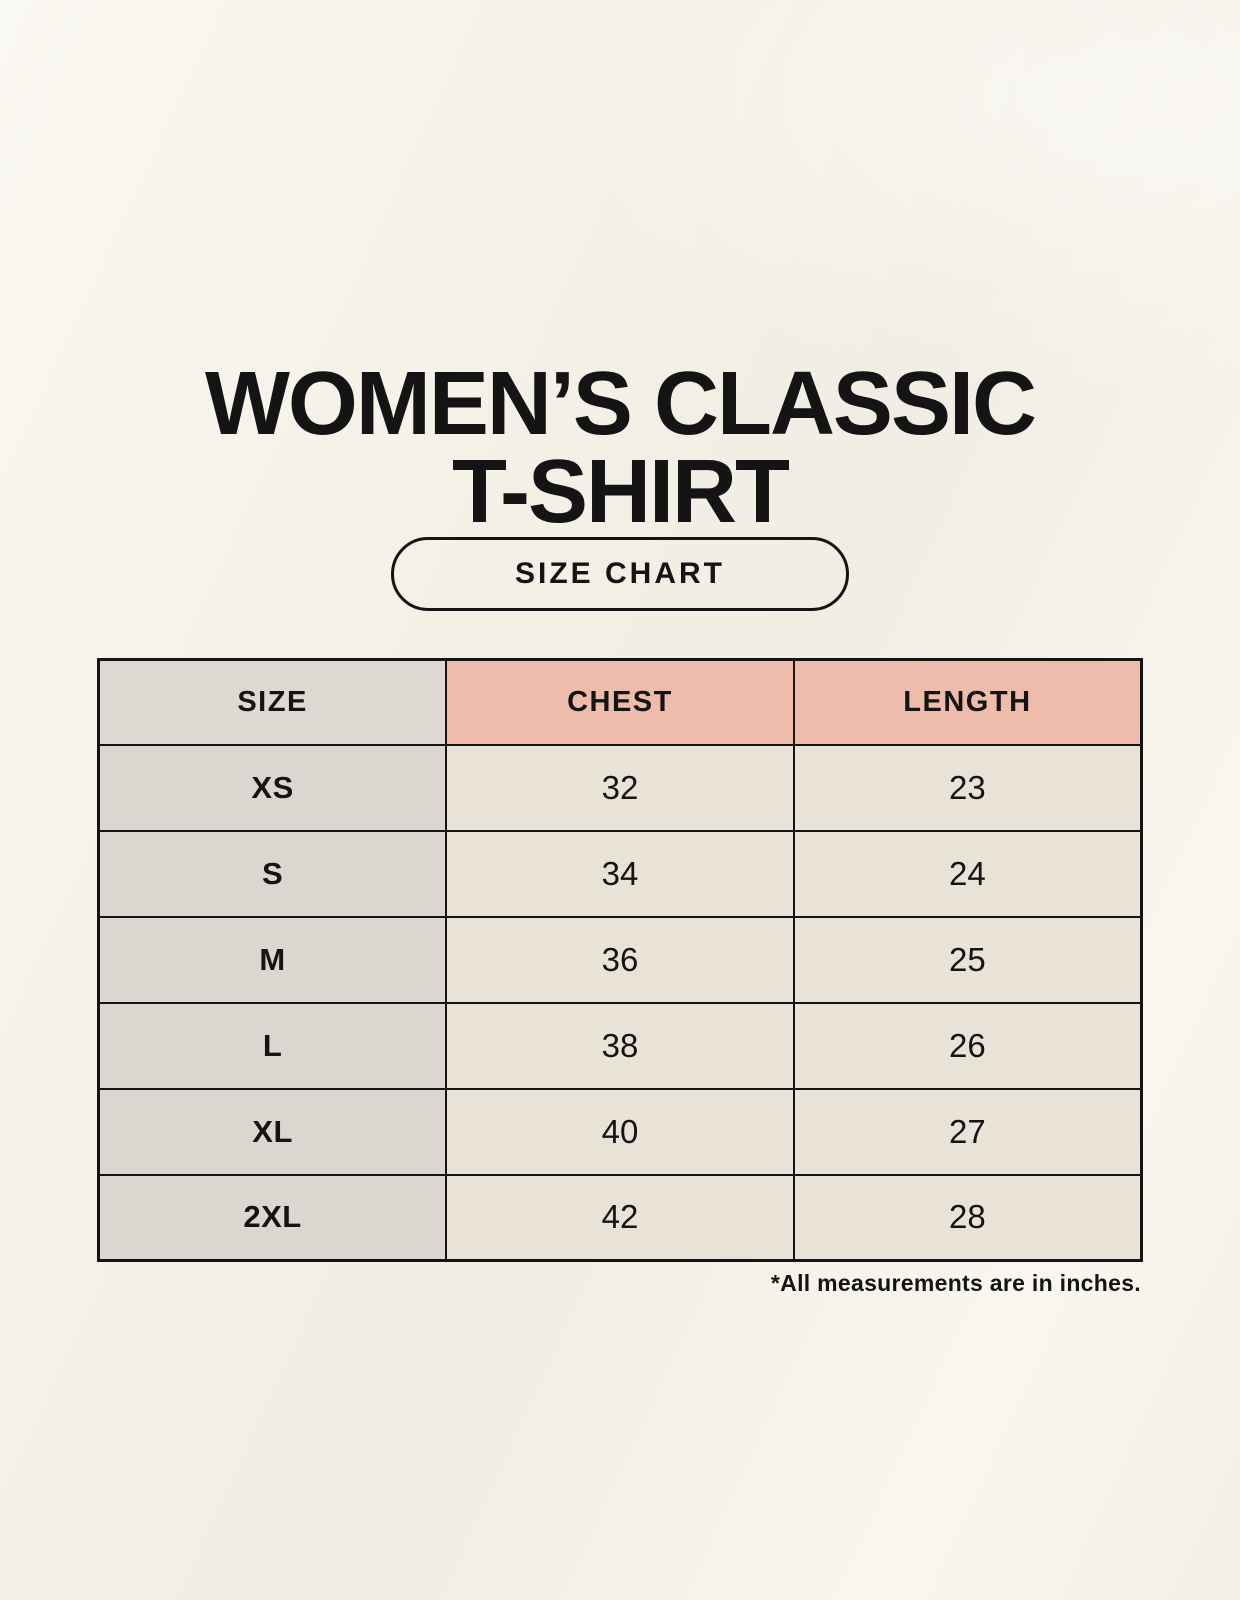 The image size is (1240, 1600). What do you see at coordinates (621, 492) in the screenshot?
I see `page-title-line2: T-SHIRT` at bounding box center [621, 492].